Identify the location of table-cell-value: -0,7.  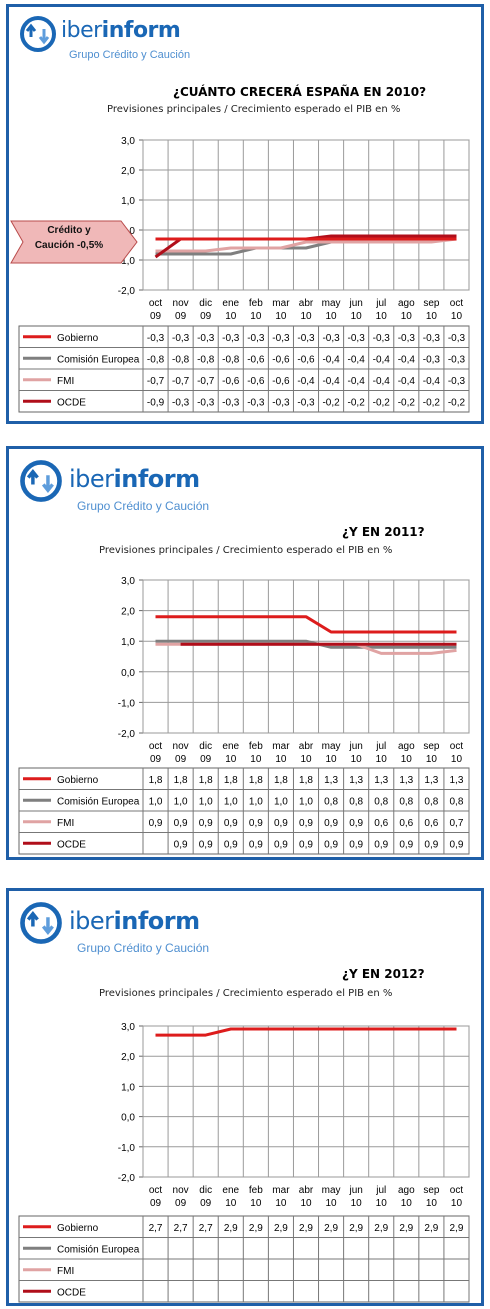
(181, 381).